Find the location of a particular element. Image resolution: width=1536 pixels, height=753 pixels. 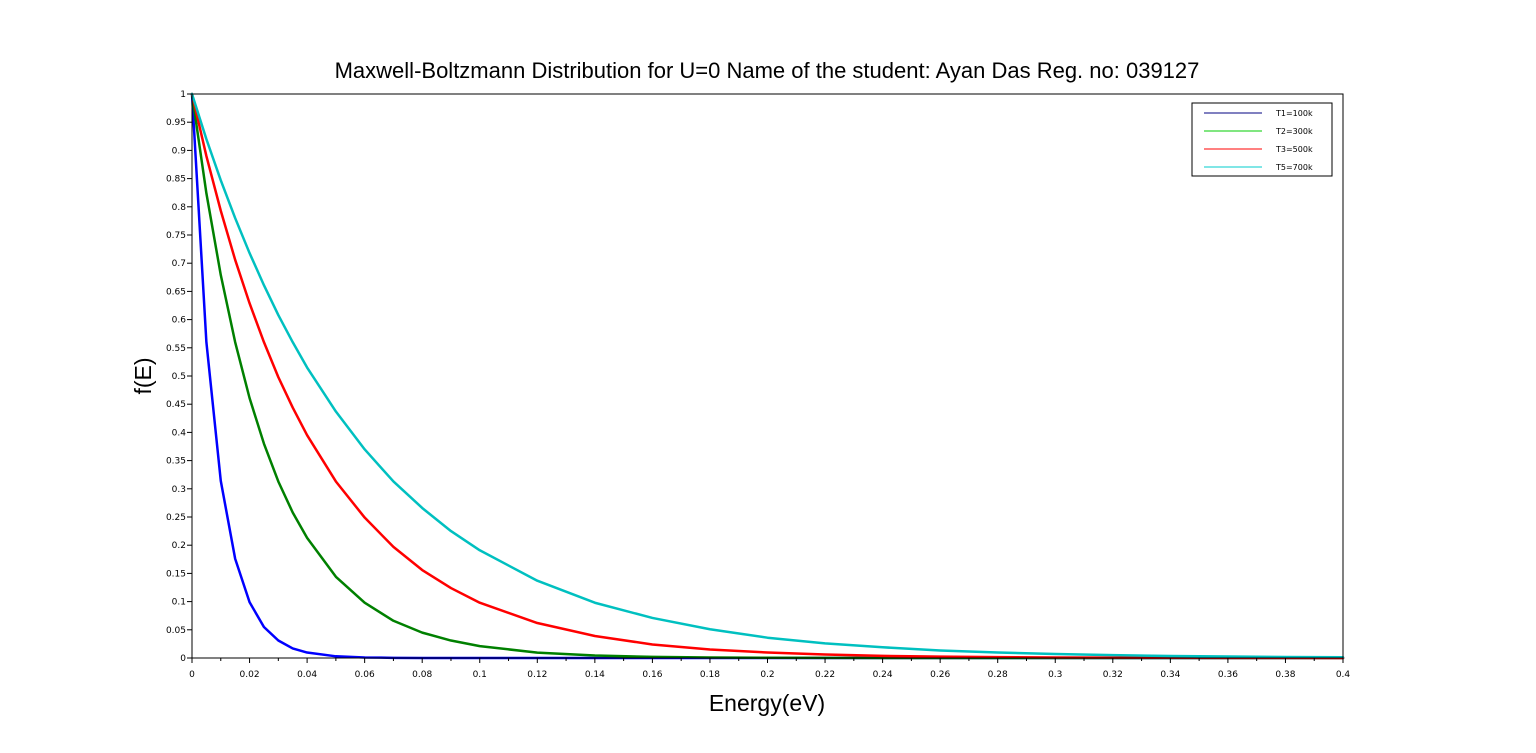

y-axis-label: f(E) is located at coordinates (143, 375).